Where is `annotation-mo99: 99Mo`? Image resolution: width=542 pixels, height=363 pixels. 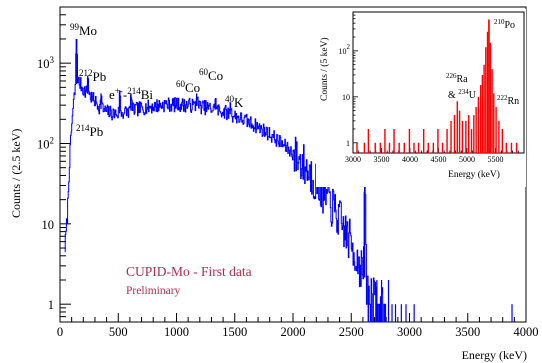 annotation-mo99: 99Mo is located at coordinates (83, 30).